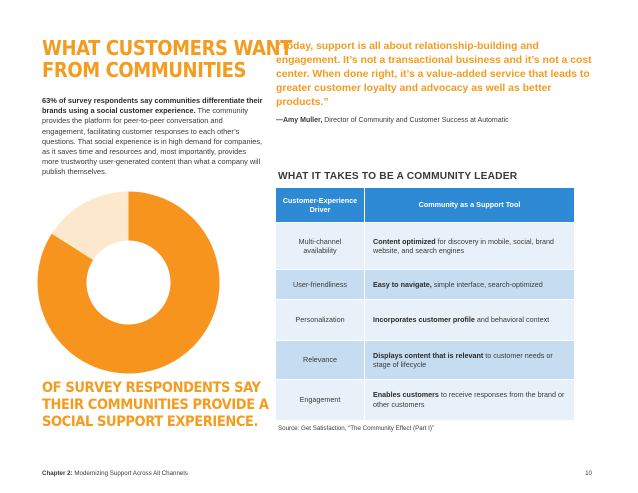 This screenshot has height=493, width=638. I want to click on headline-line-2: FROM COMMUNITIES, so click(144, 70).